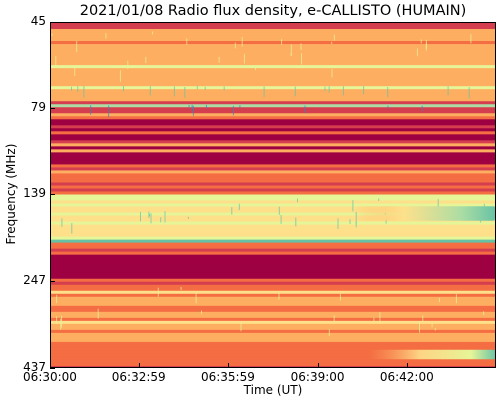 The image size is (504, 404). What do you see at coordinates (50, 377) in the screenshot?
I see `x-tick-label: 06:30:00` at bounding box center [50, 377].